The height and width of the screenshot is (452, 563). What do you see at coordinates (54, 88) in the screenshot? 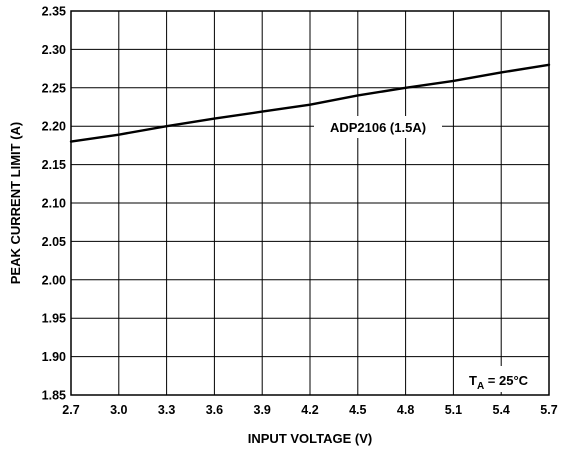
I see `y-tick-label: 2.25` at bounding box center [54, 88].